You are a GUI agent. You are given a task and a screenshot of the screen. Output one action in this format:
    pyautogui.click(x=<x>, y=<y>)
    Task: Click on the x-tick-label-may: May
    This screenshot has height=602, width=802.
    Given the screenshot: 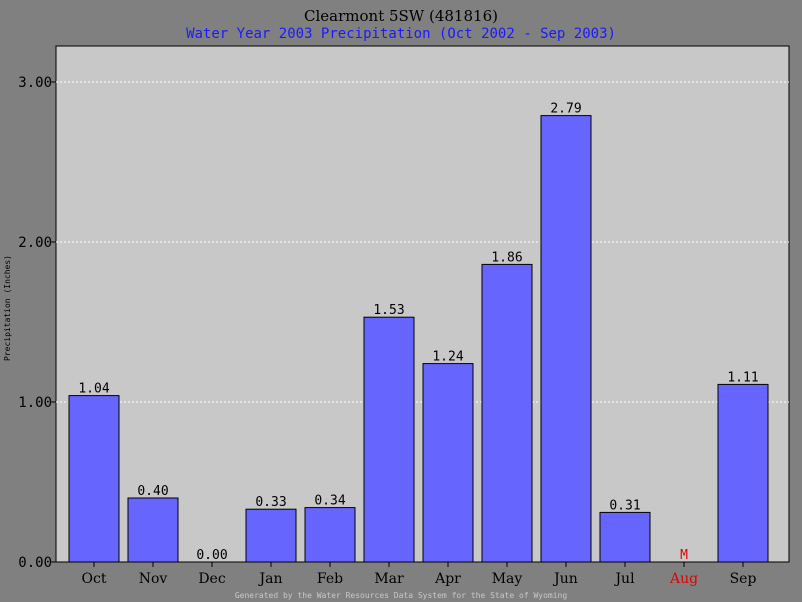 What is the action you would take?
    pyautogui.click(x=507, y=579)
    